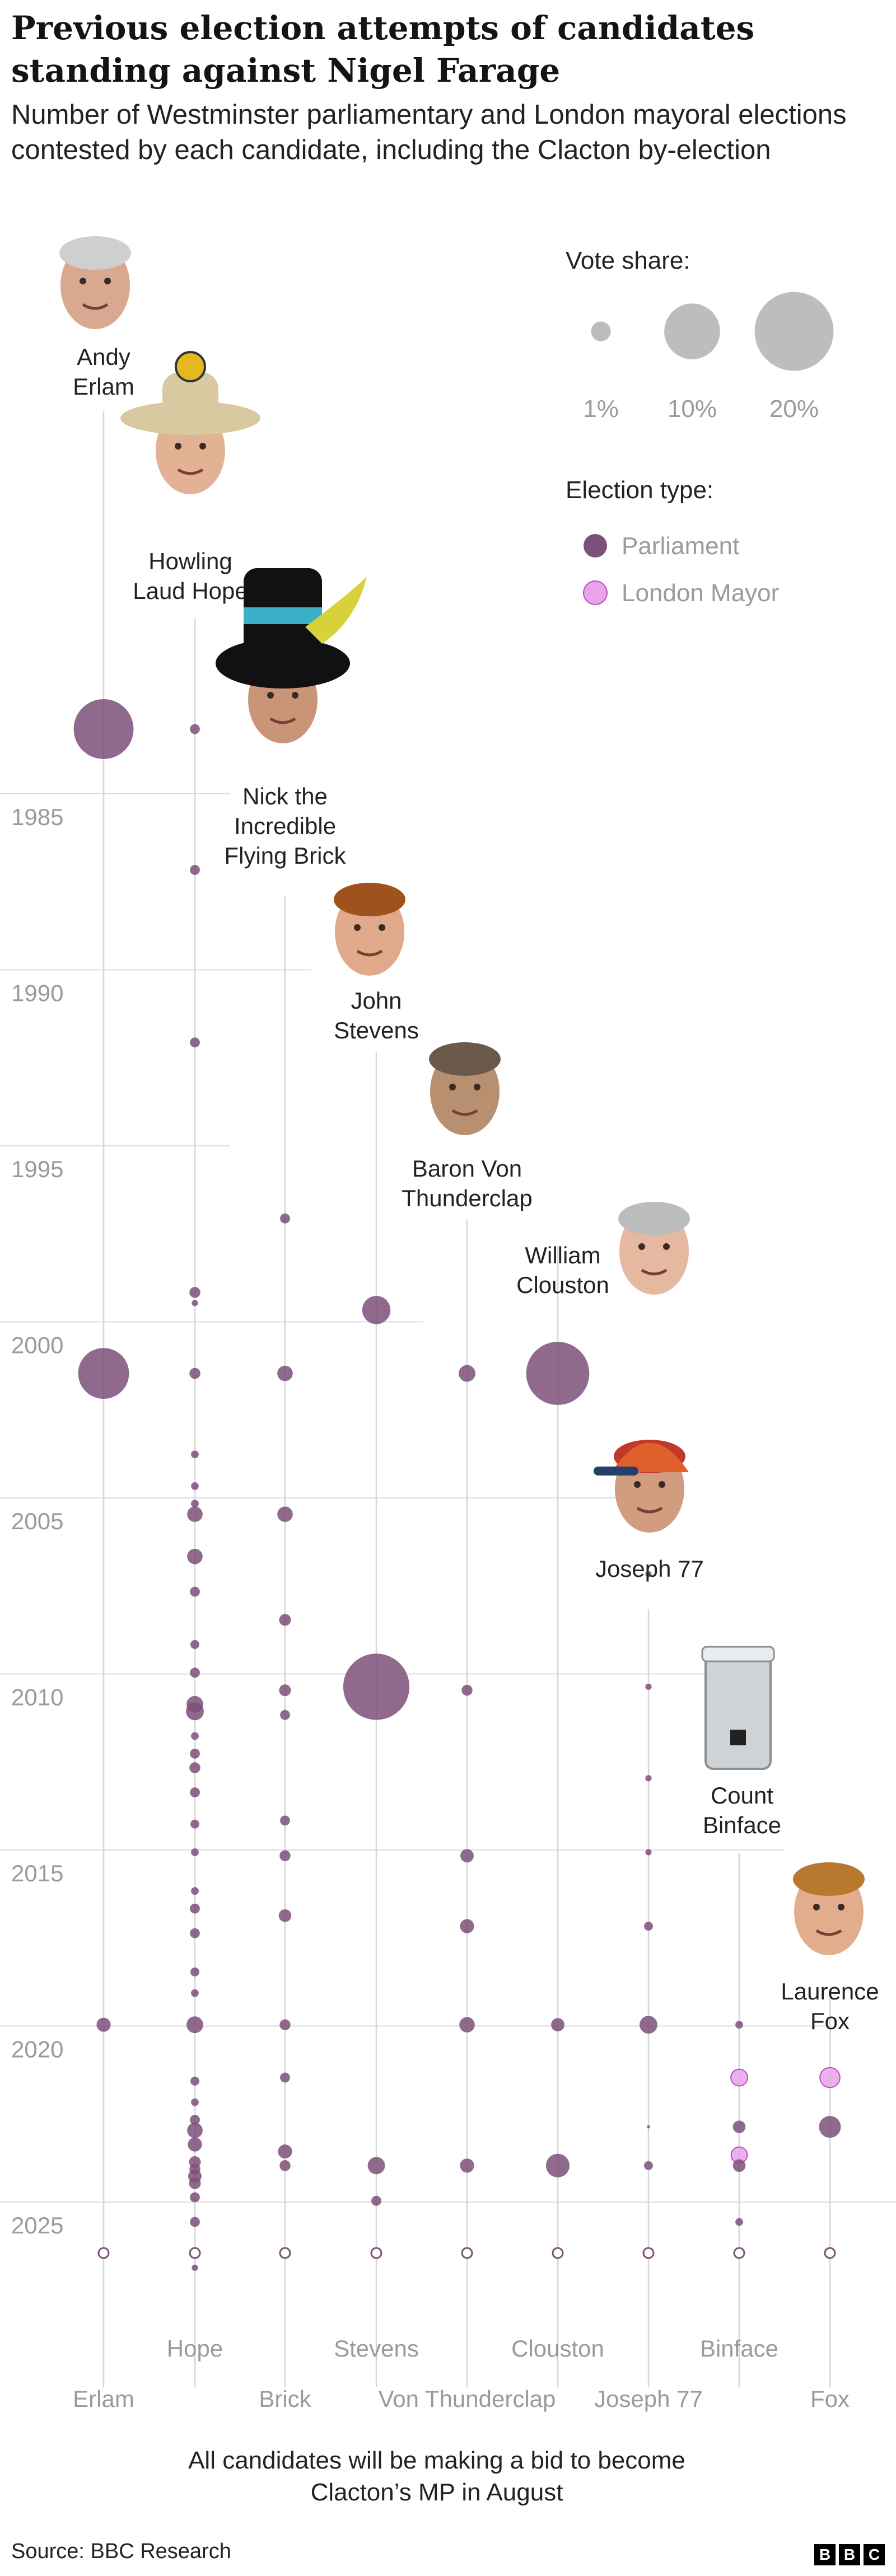 The width and height of the screenshot is (896, 2576). Describe the element at coordinates (37, 2049) in the screenshot. I see `year-tick-label: 2020` at that location.